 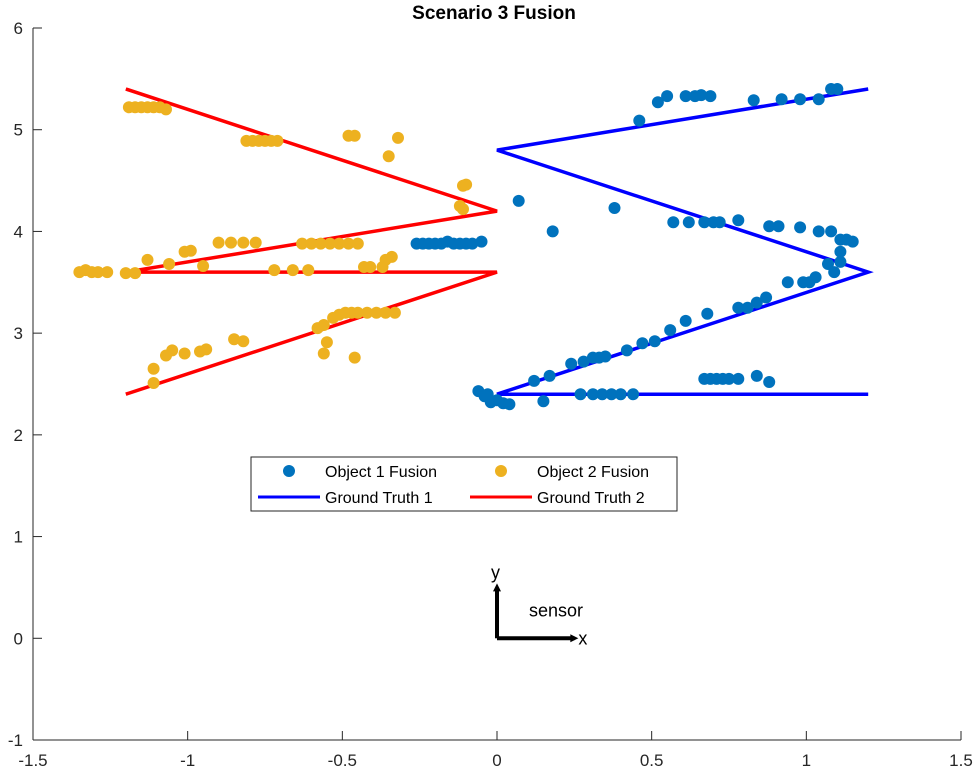 What do you see at coordinates (18, 333) in the screenshot?
I see `y-tick-label: 3` at bounding box center [18, 333].